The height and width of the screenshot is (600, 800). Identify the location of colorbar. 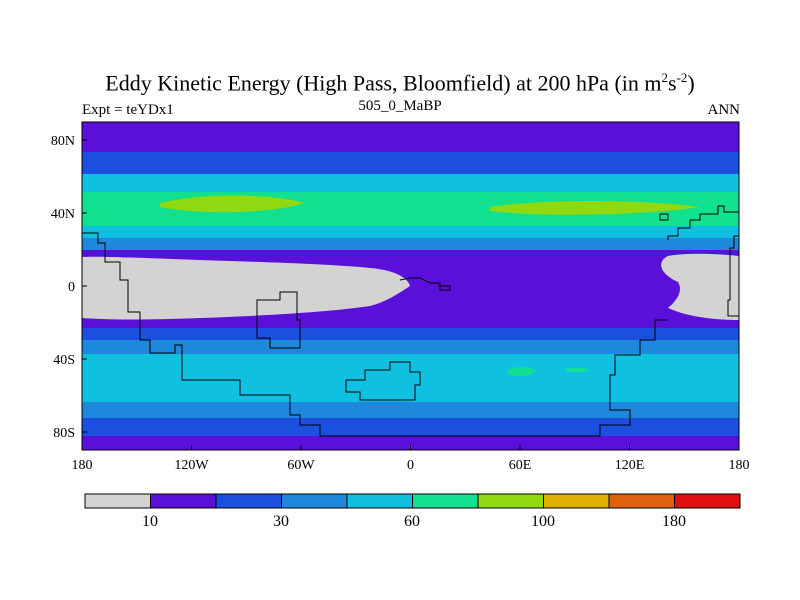
(412, 501).